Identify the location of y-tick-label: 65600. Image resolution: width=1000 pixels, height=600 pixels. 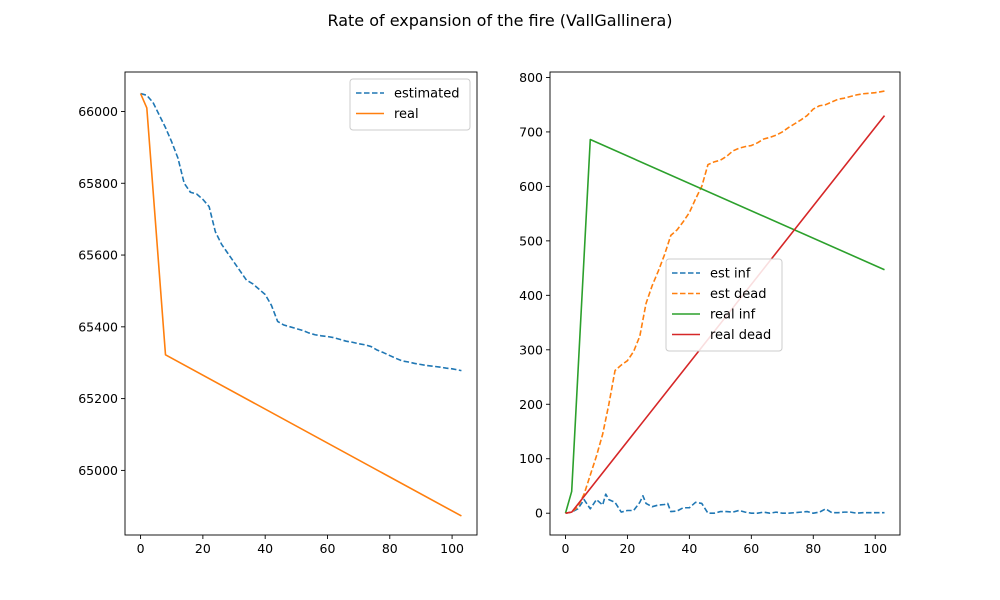
(98, 255).